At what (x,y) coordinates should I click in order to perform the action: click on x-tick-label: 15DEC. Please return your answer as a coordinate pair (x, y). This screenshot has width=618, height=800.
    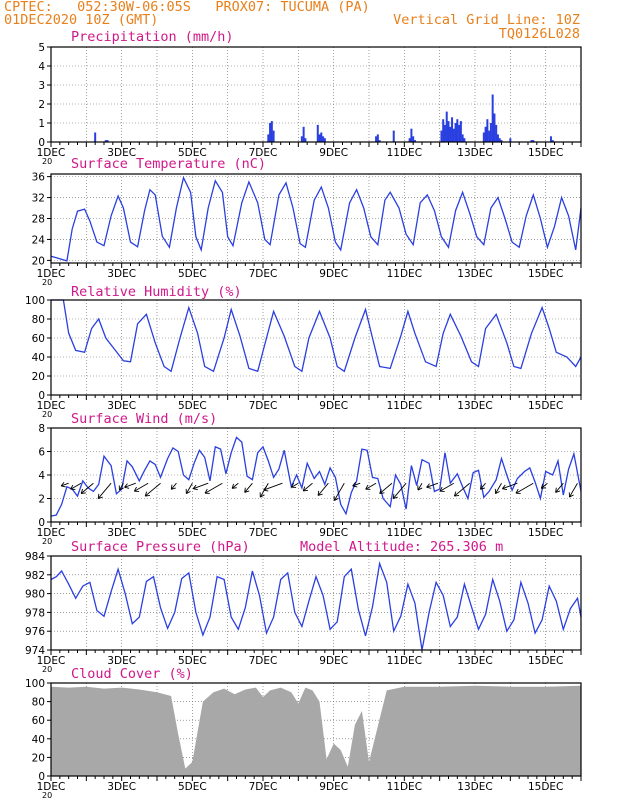
    Looking at the image, I should click on (545, 787).